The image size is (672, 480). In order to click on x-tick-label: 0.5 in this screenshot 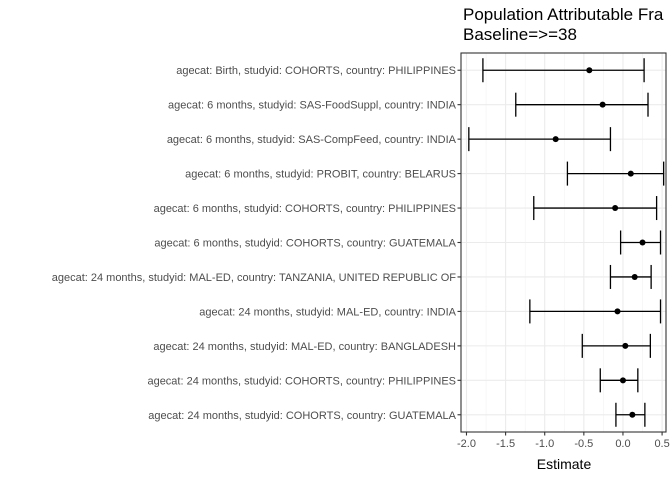, I will do `click(661, 444)`.